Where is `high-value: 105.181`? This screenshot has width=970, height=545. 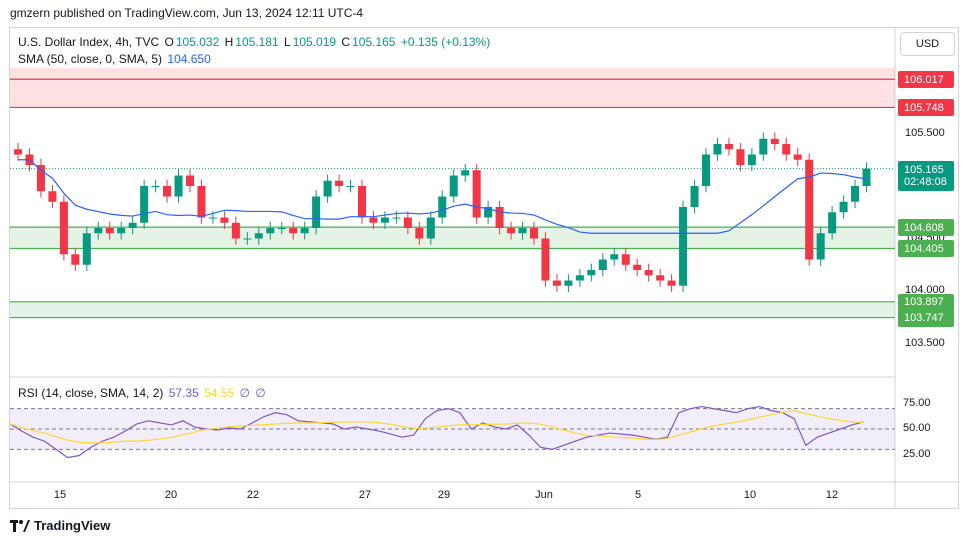
high-value: 105.181 is located at coordinates (257, 42).